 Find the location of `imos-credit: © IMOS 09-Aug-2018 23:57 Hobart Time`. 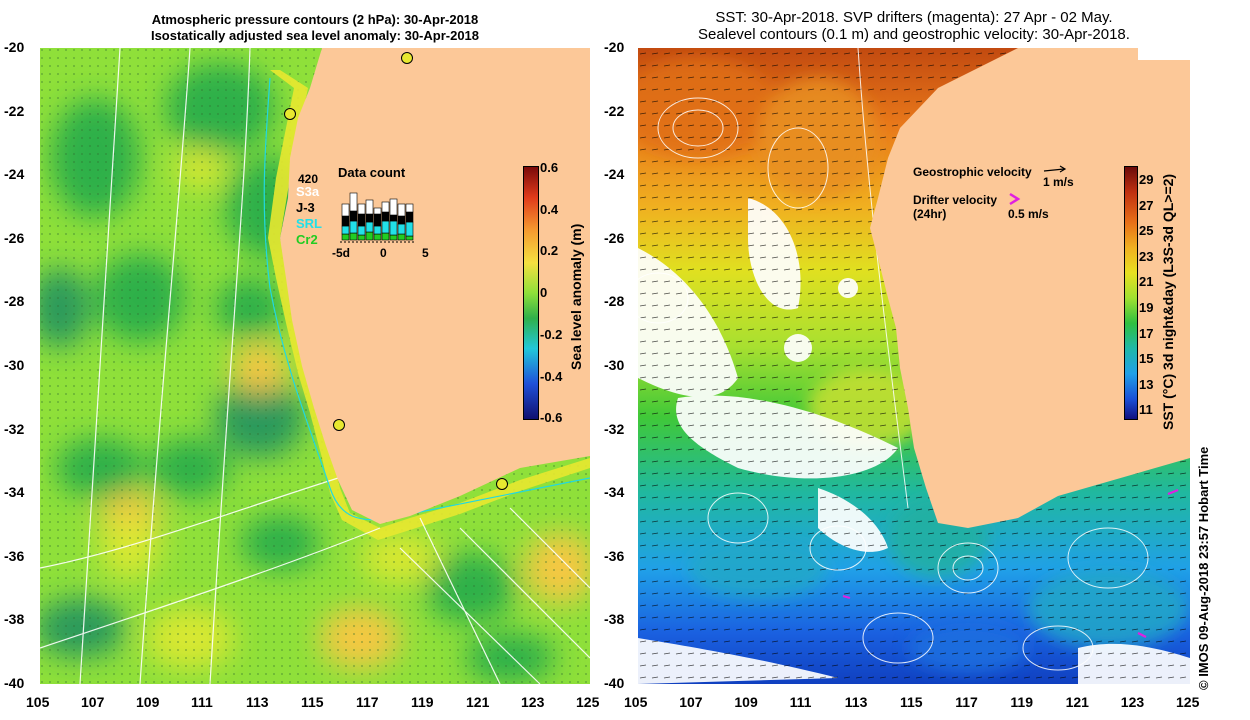

imos-credit: © IMOS 09-Aug-2018 23:57 Hobart Time is located at coordinates (1203, 568).